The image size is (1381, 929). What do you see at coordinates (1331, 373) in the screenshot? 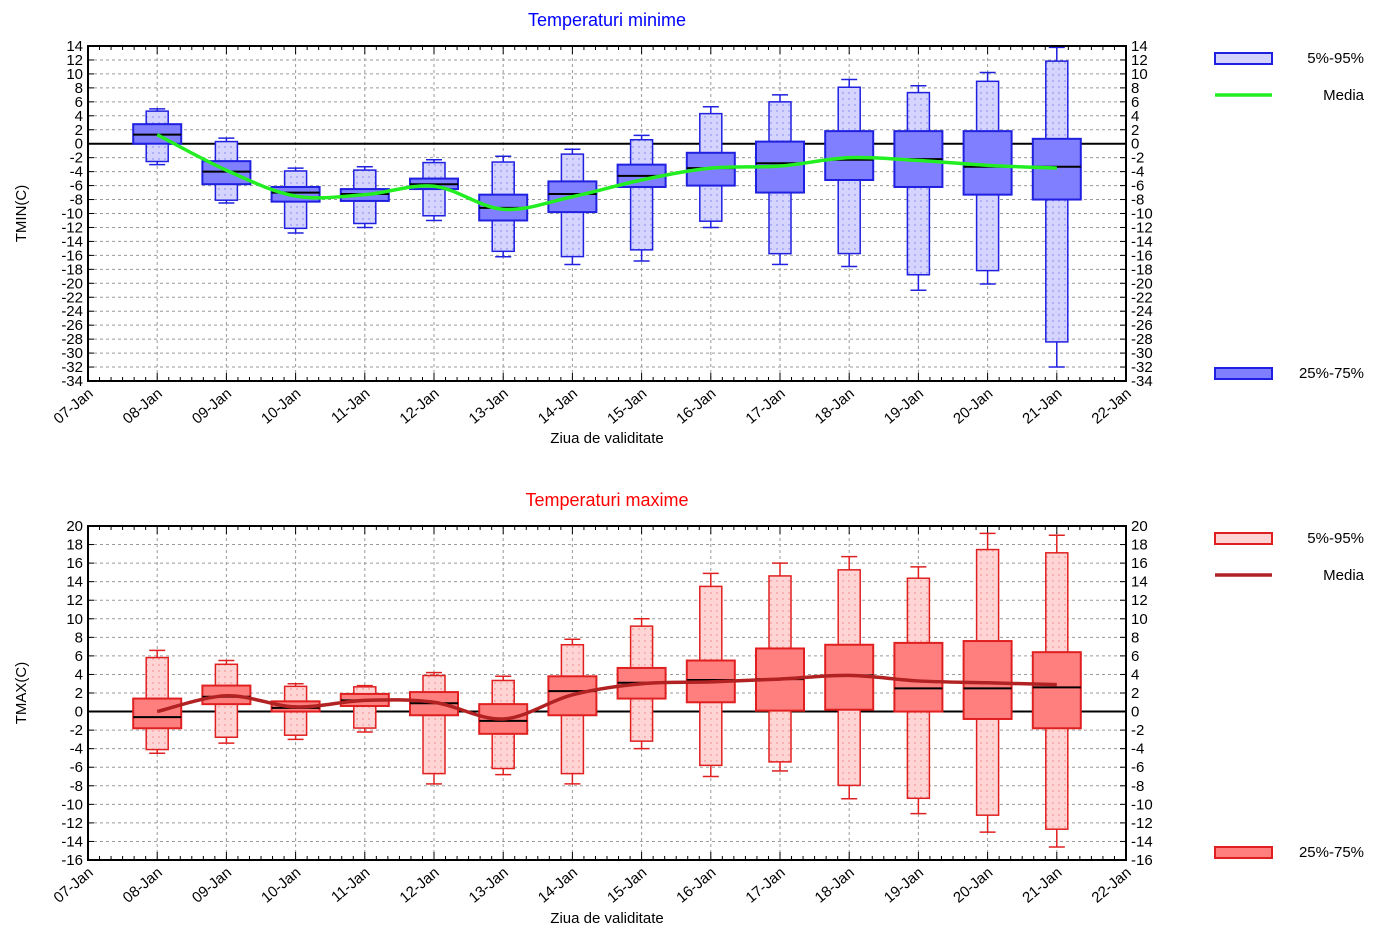
I see `legend-label-25-75: 25%-75%` at bounding box center [1331, 373].